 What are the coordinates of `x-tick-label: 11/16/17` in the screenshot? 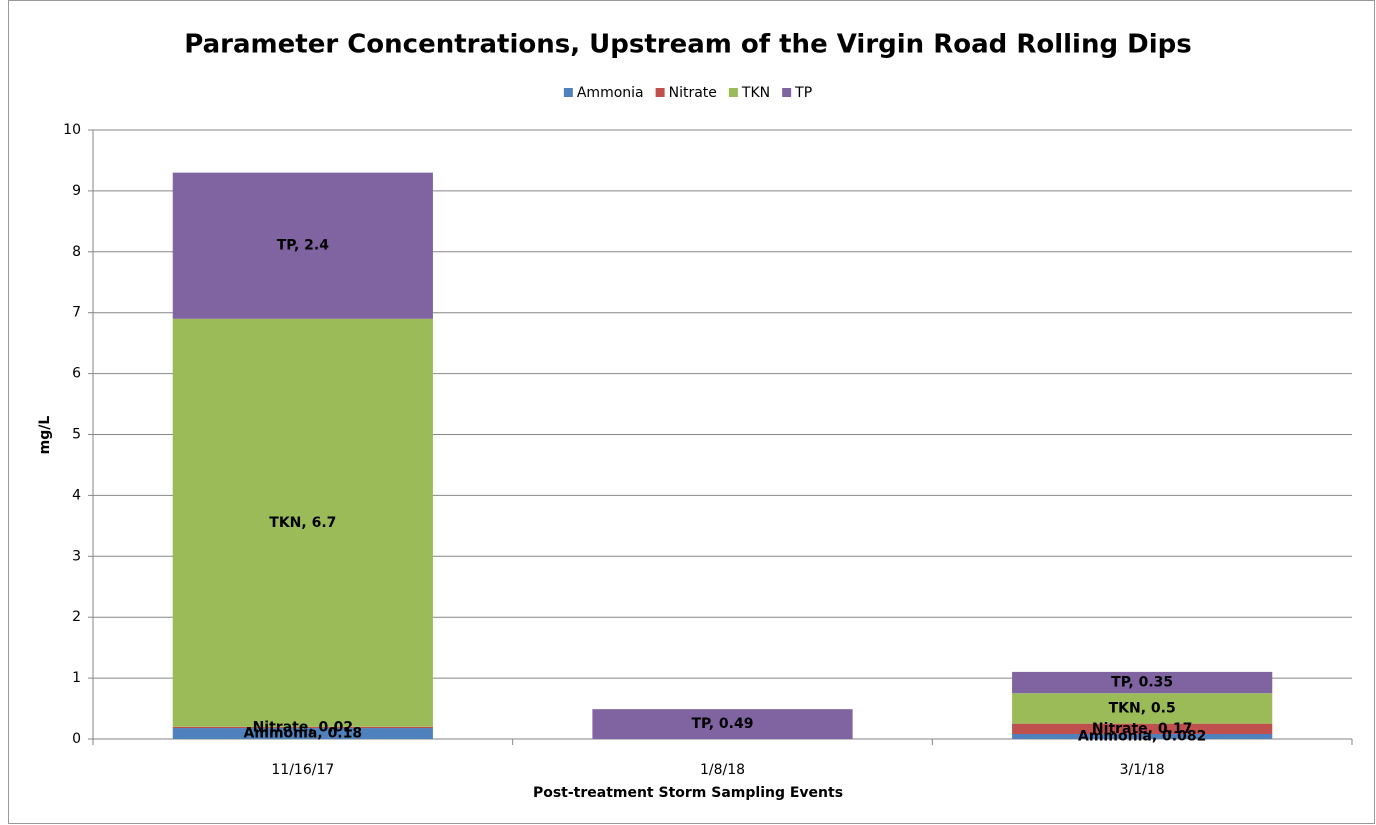 It's located at (302, 770).